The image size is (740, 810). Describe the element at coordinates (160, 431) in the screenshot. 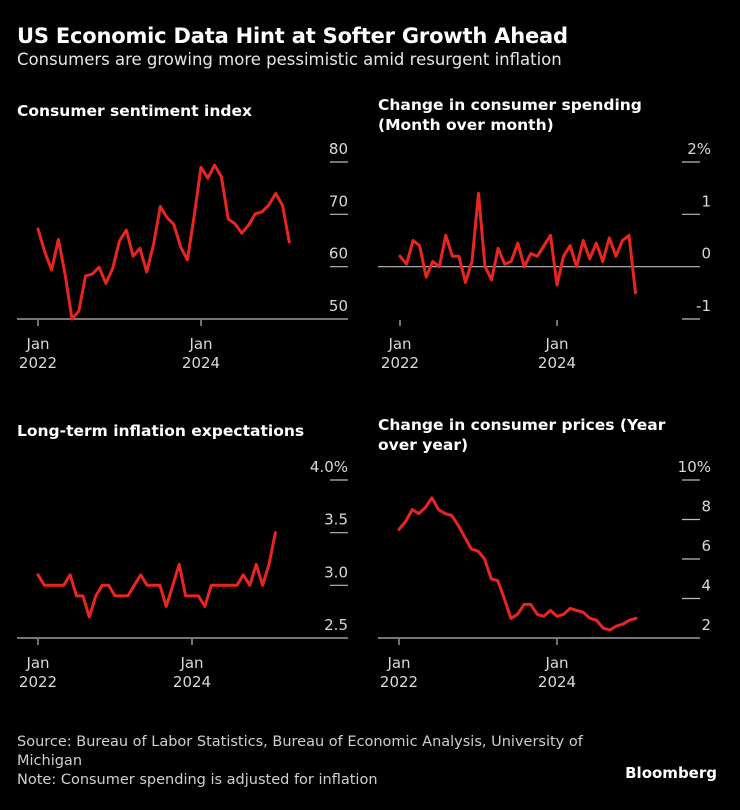

I see `chart-title: Long-term inflation expectations` at that location.